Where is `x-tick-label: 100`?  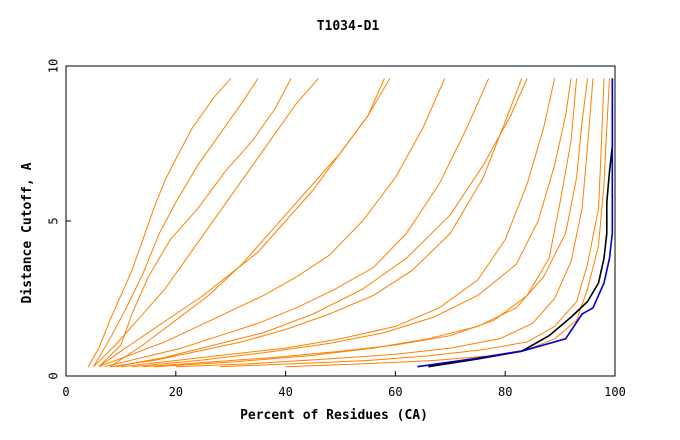
x-tick-label: 100 is located at coordinates (615, 392).